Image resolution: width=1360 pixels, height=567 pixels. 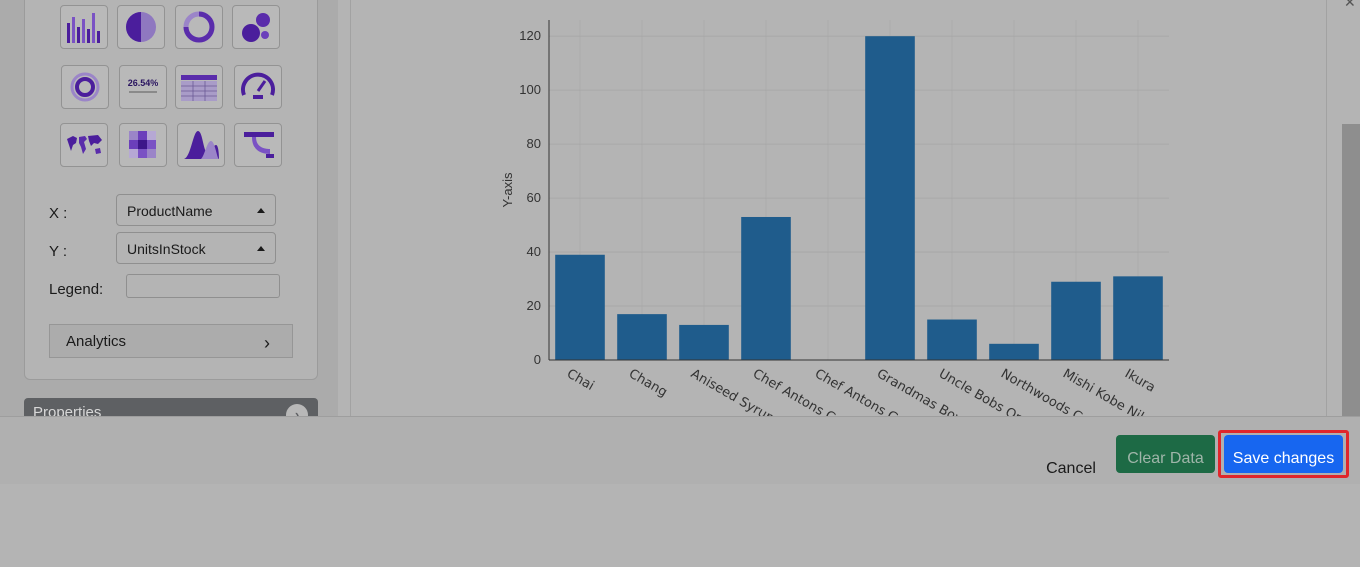 I want to click on heatmap-icon, so click(x=143, y=145).